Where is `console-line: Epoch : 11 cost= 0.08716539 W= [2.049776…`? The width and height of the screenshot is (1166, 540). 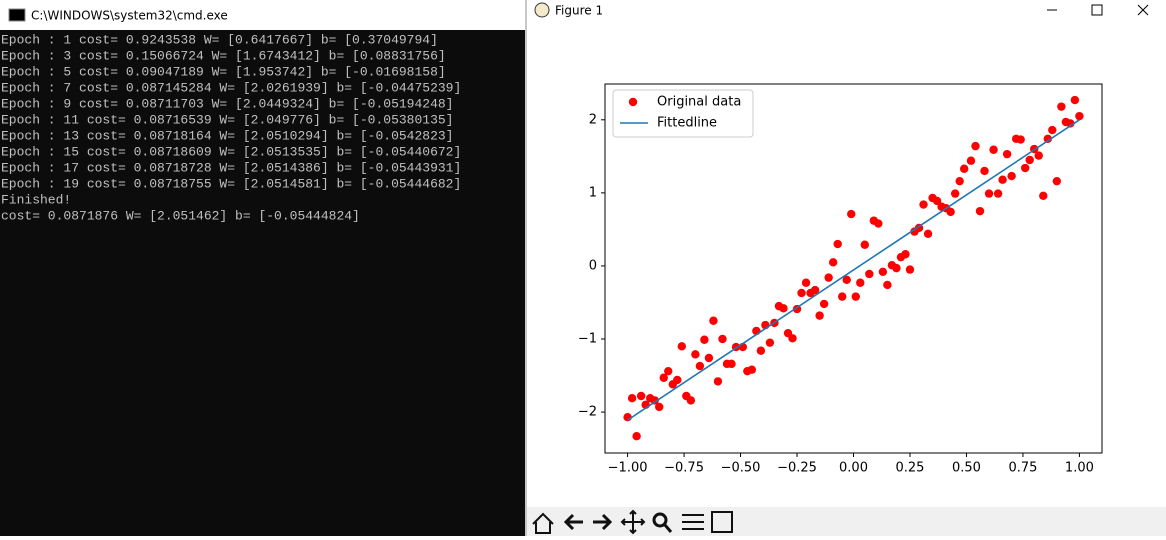
console-line: Epoch : 11 cost= 0.08716539 W= [2.049776… is located at coordinates (227, 119).